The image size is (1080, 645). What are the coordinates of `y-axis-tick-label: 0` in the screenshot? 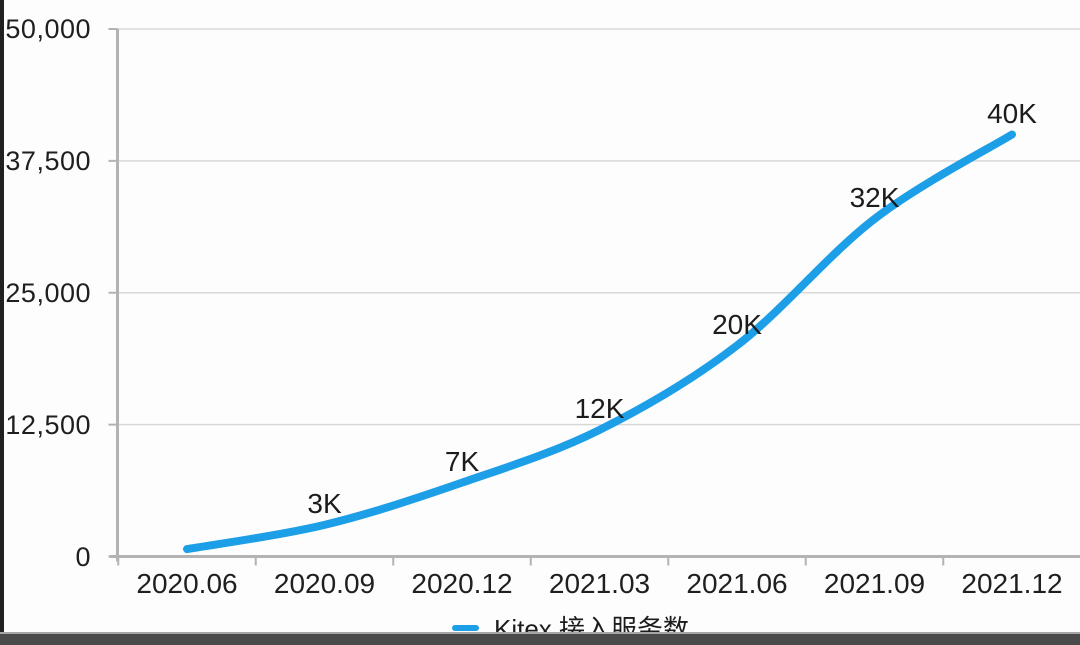 It's located at (83, 556).